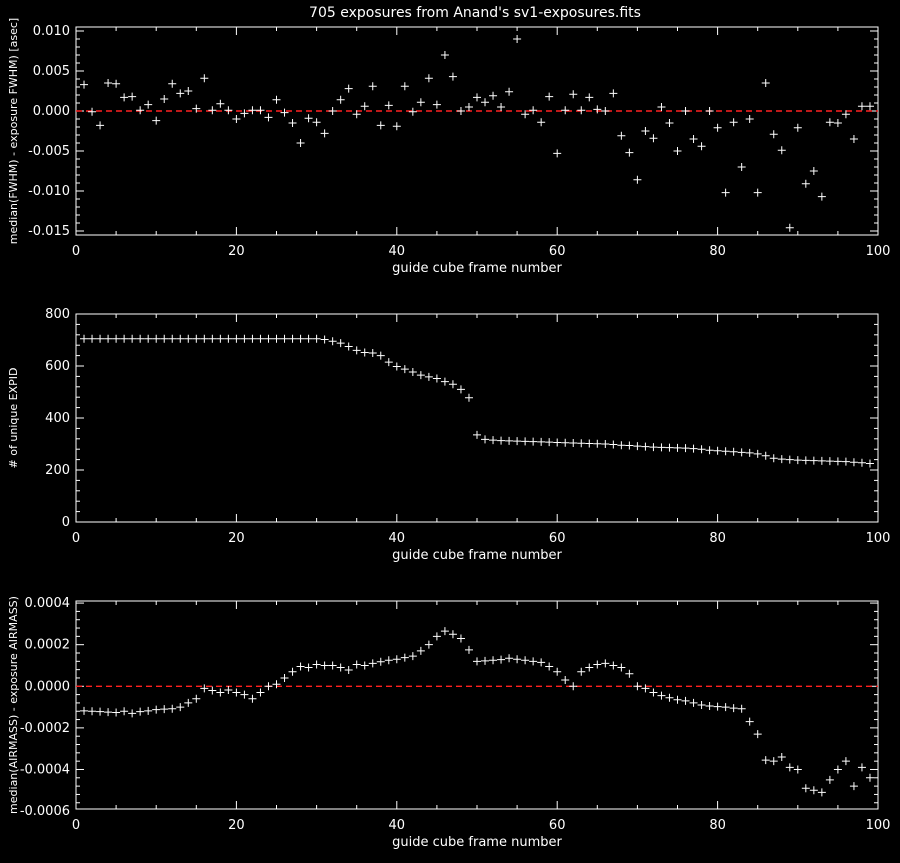 The width and height of the screenshot is (900, 863). What do you see at coordinates (236, 251) in the screenshot?
I see `x-tick-label: 20` at bounding box center [236, 251].